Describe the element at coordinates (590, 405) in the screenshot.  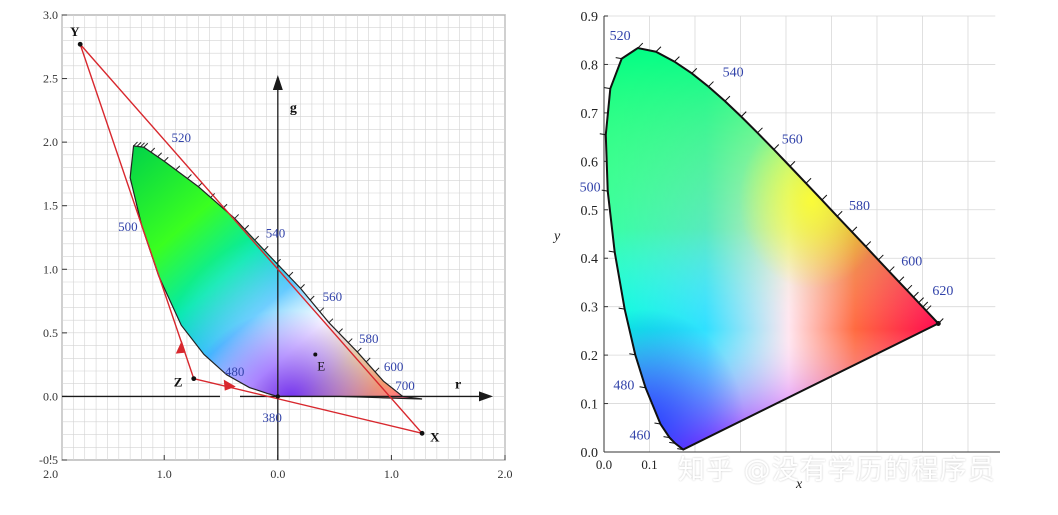
I see `y-tick-label: 0.1` at that location.